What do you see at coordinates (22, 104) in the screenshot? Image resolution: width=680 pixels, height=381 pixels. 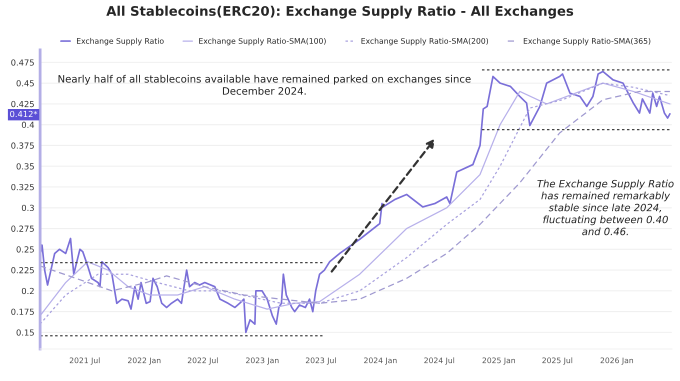 I see `y-tick-label: 0.425` at bounding box center [22, 104].